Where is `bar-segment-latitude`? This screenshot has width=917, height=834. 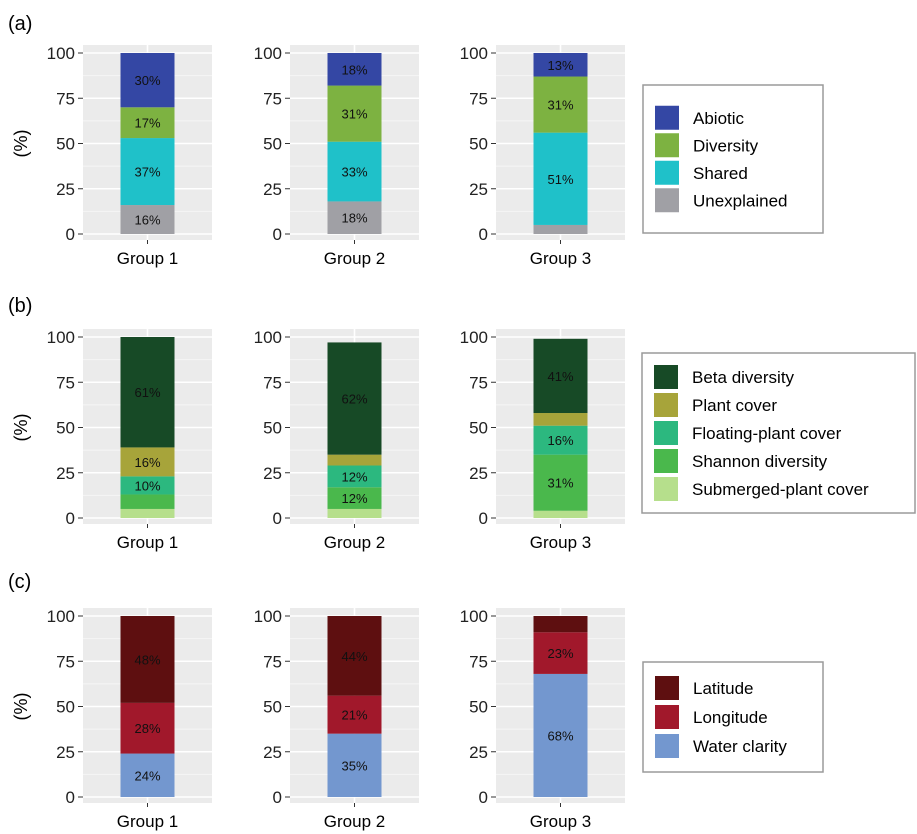
bar-segment-latitude is located at coordinates (147, 659).